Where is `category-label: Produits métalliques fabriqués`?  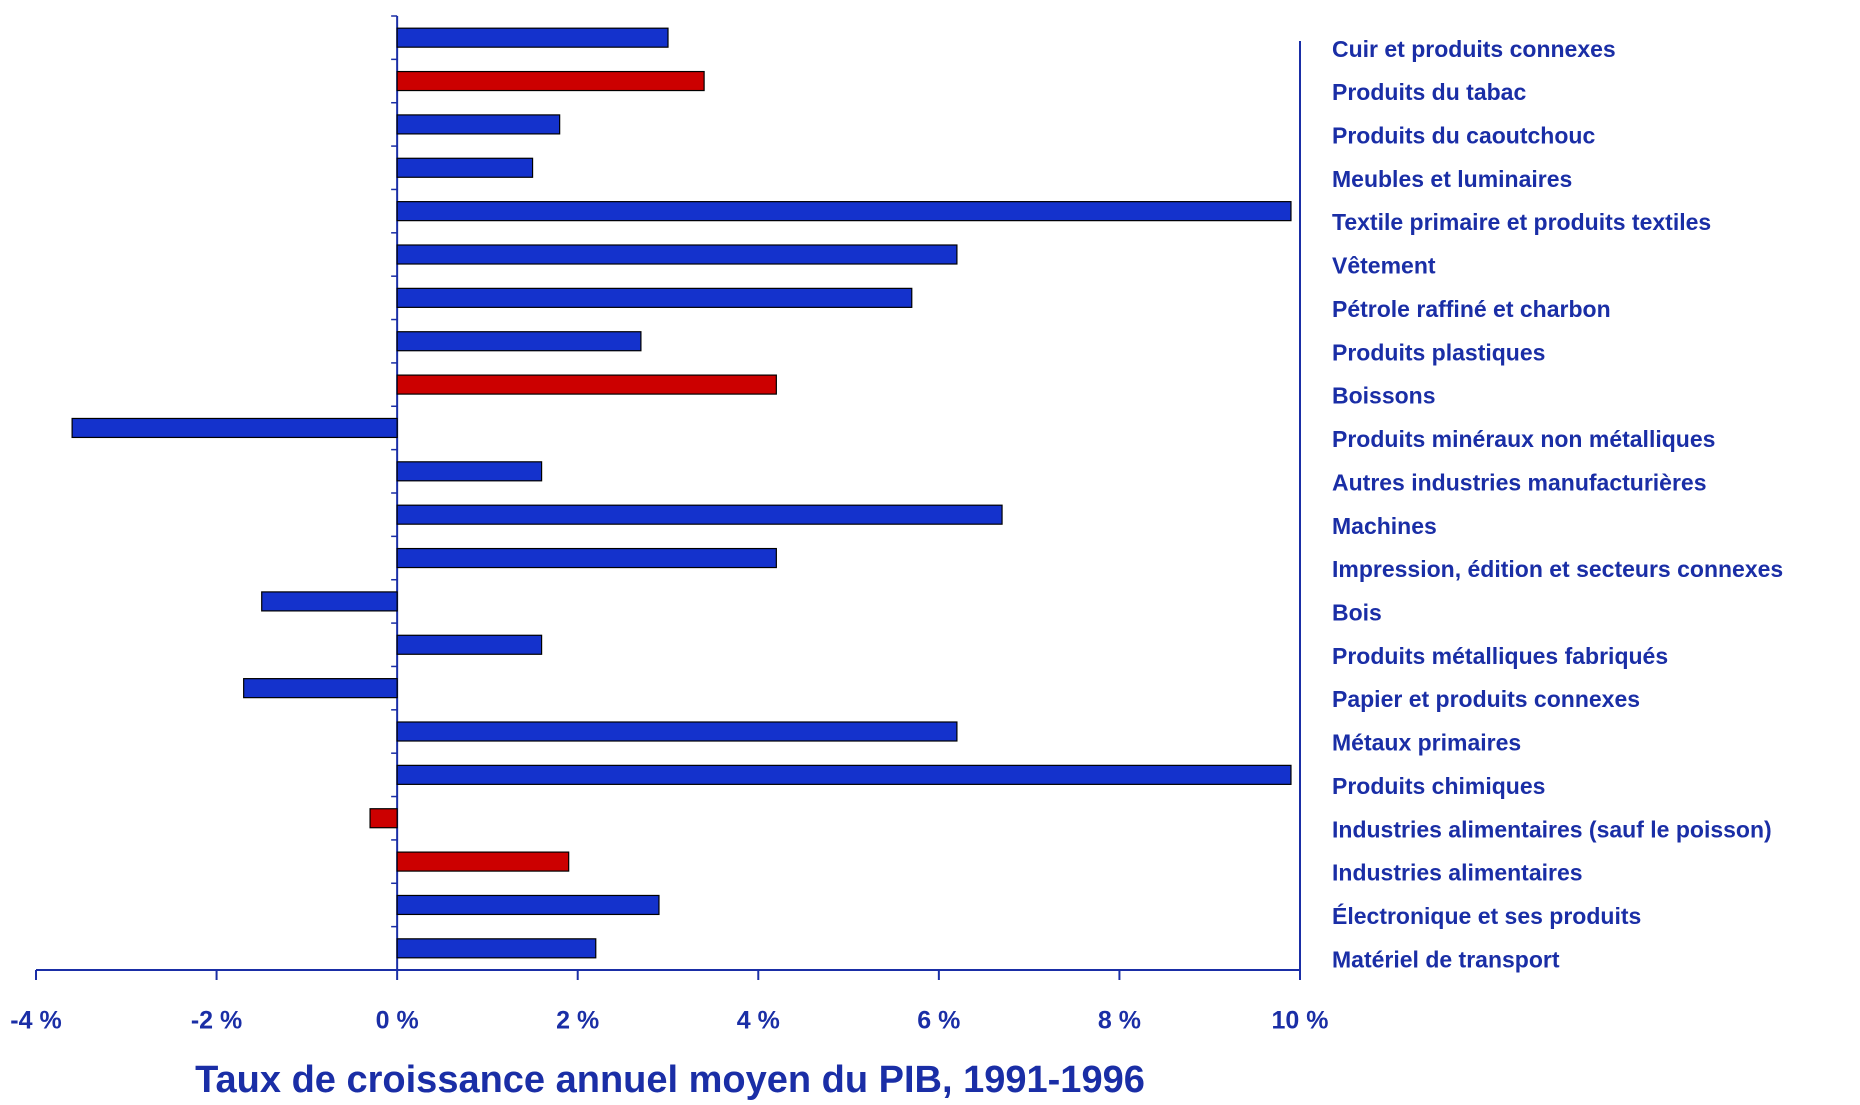 category-label: Produits métalliques fabriqués is located at coordinates (1500, 656).